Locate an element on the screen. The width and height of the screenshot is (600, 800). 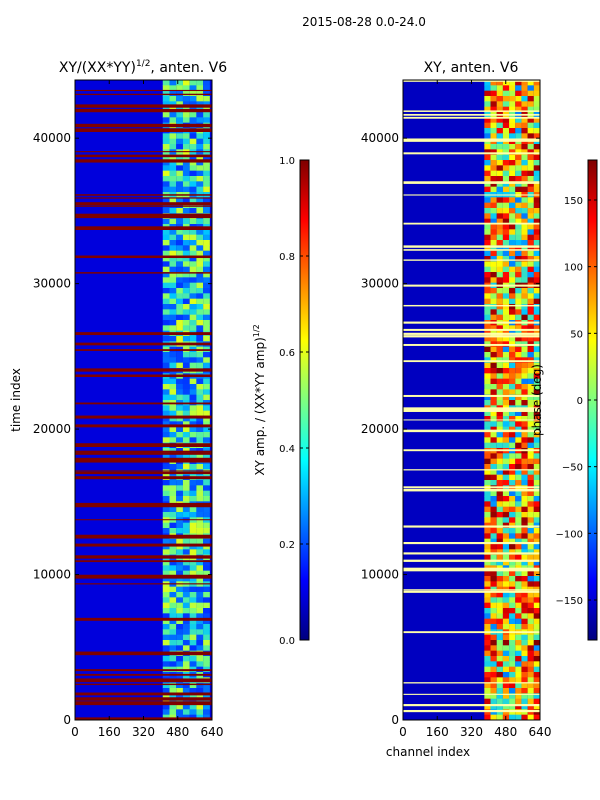
amplitude-colorbar-tick-label: 0.6 is located at coordinates (287, 353).